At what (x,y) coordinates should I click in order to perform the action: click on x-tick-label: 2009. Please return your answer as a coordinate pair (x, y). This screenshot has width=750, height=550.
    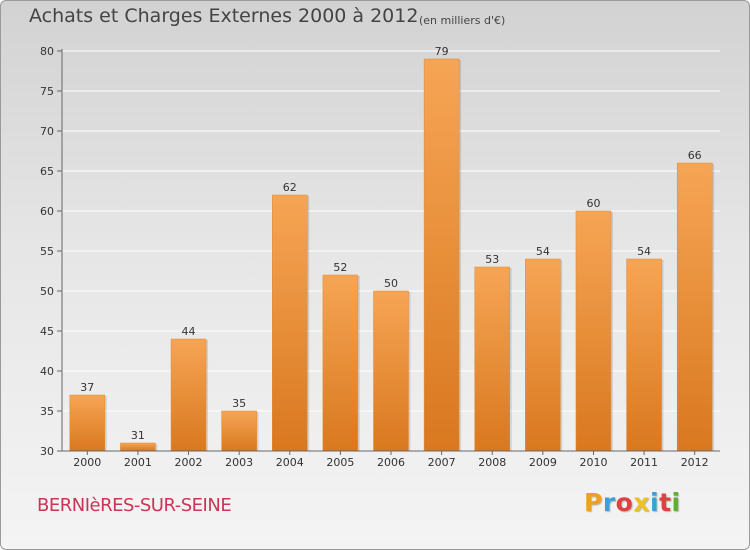
    Looking at the image, I should click on (543, 462).